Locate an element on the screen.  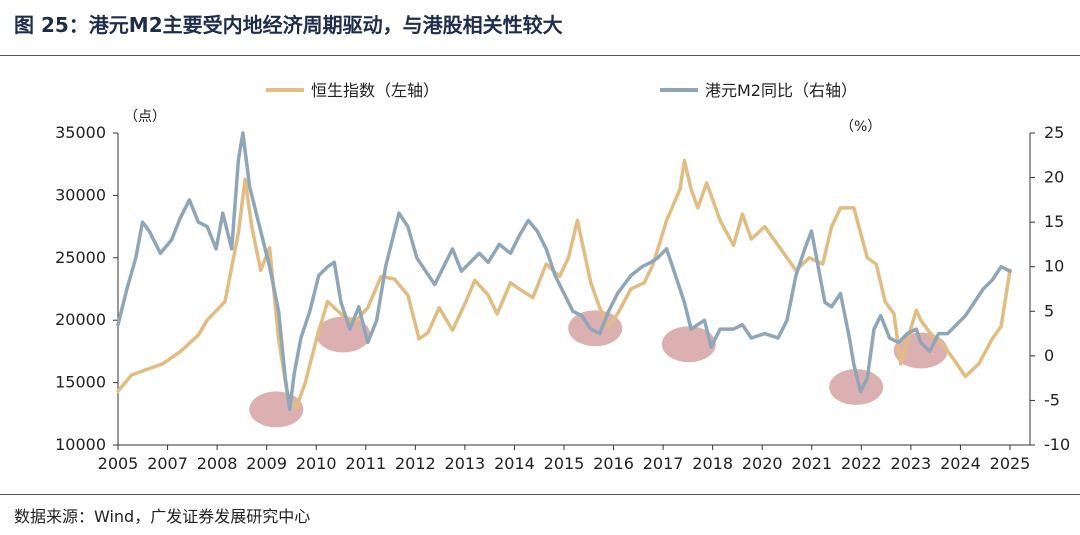
x-tick-label: 2014 is located at coordinates (514, 463).